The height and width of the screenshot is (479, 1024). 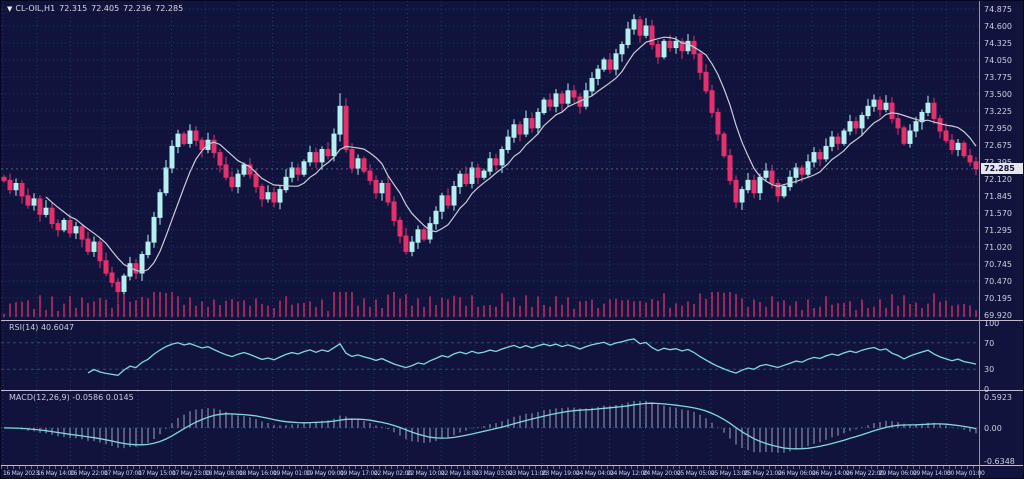 I want to click on time-axis-label: 18 May 16:00, so click(x=258, y=473).